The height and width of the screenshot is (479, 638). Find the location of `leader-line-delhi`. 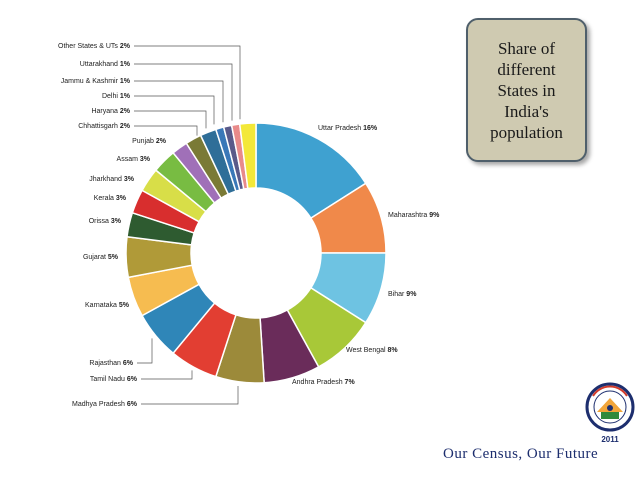

leader-line-delhi is located at coordinates (174, 110).